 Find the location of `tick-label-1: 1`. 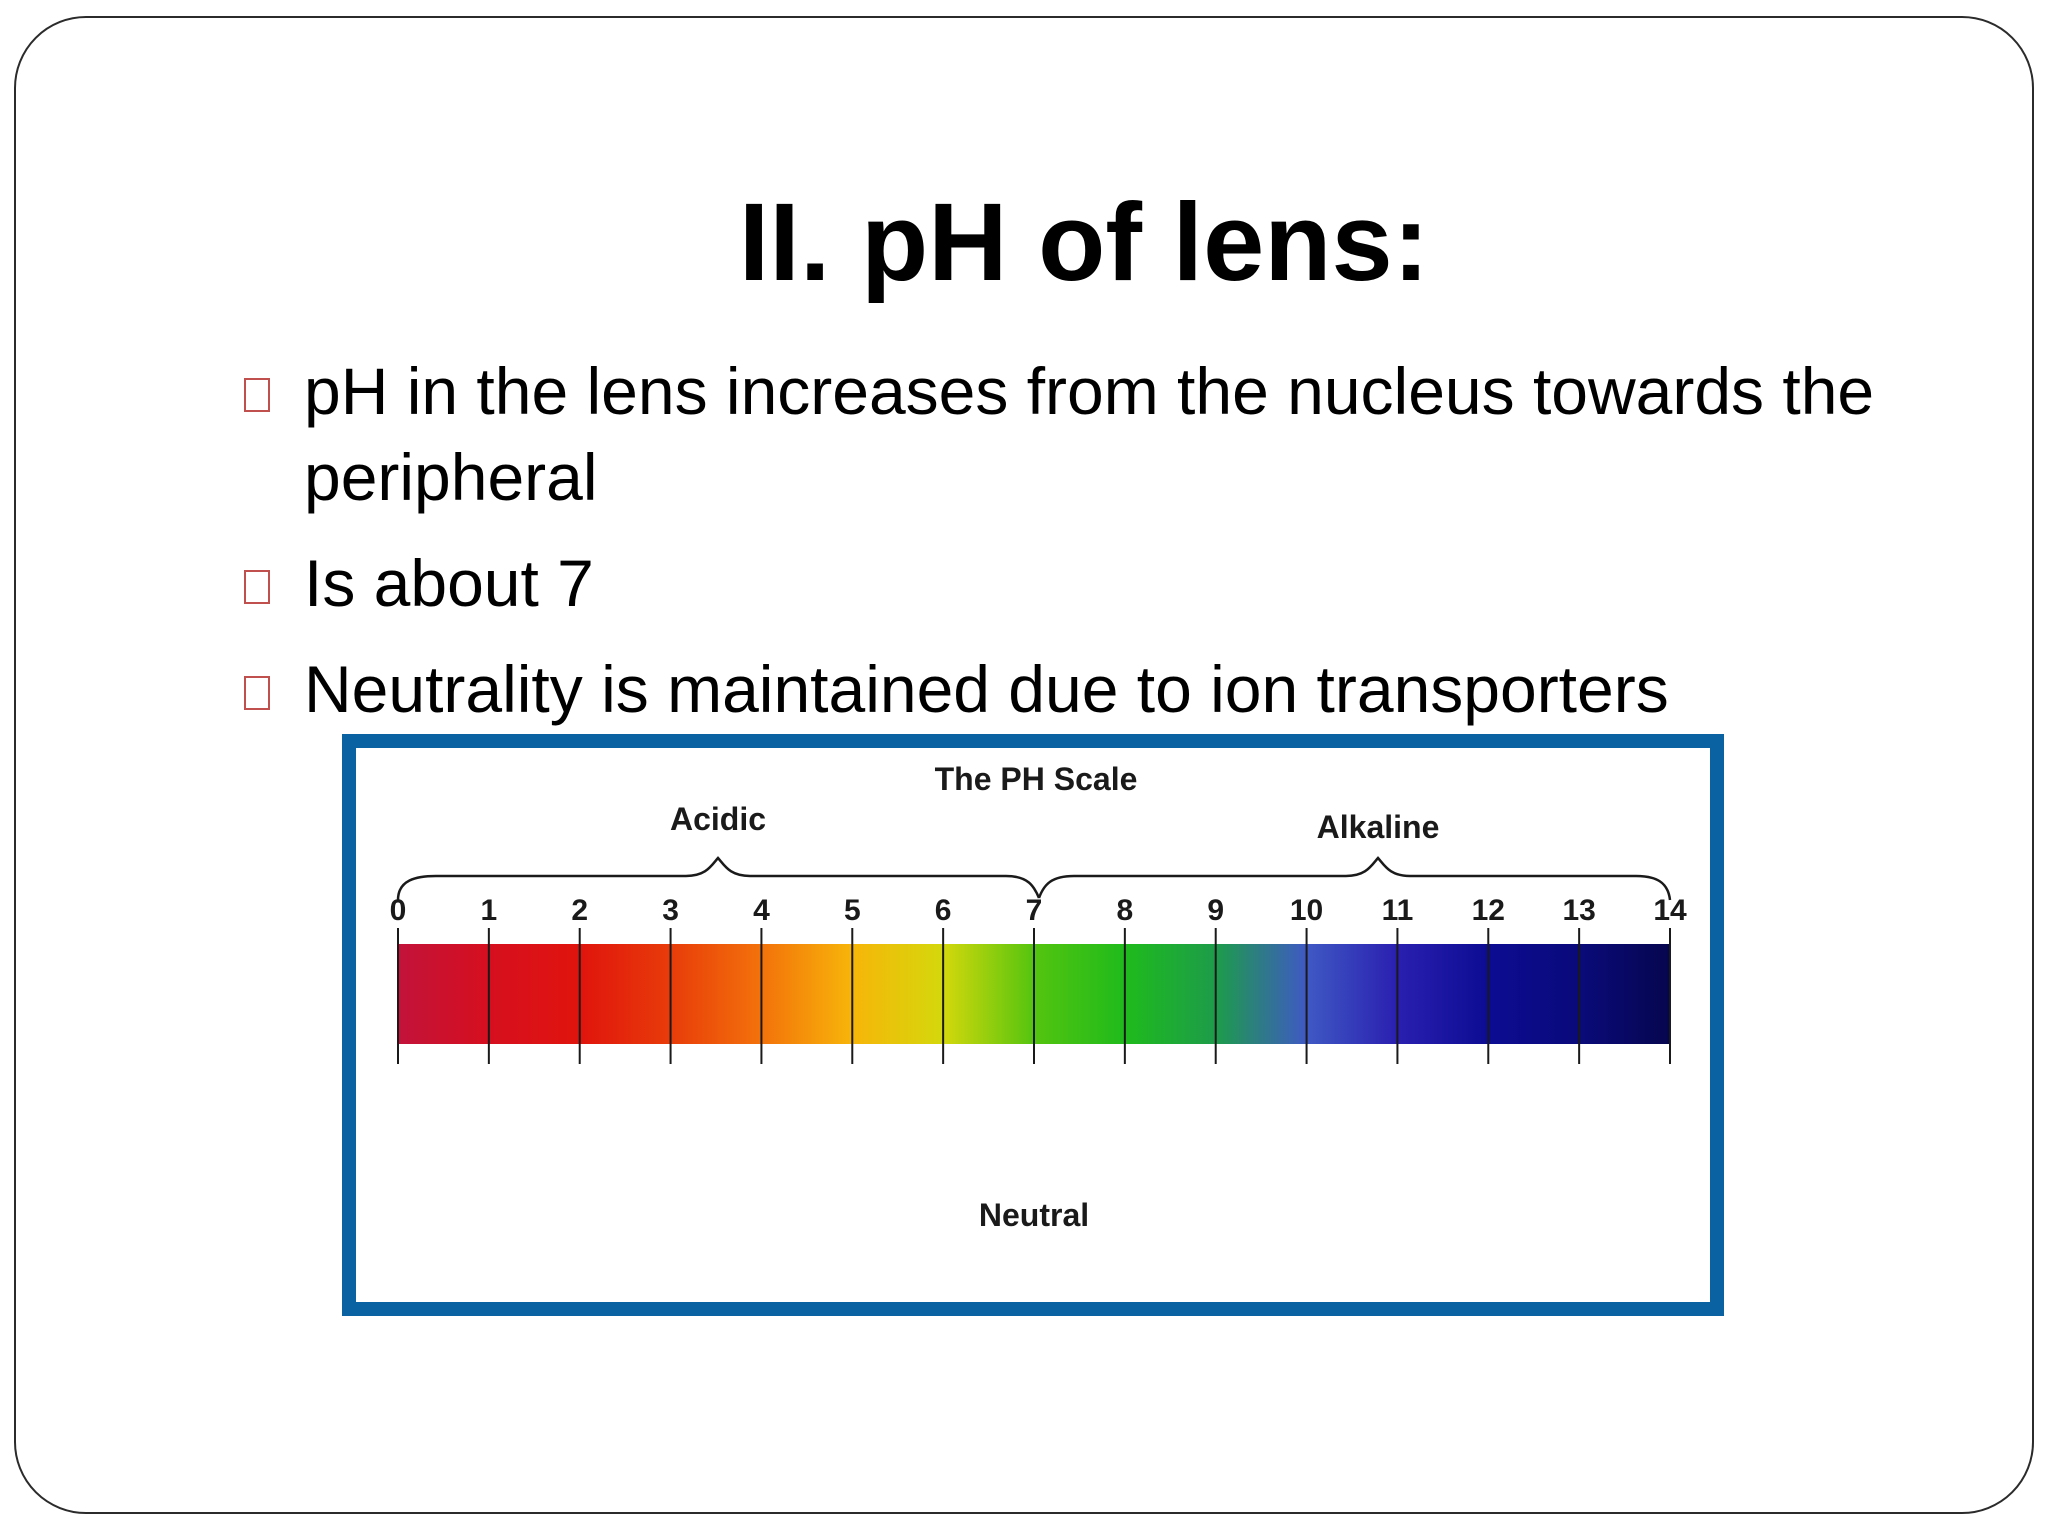

tick-label-1: 1 is located at coordinates (489, 910).